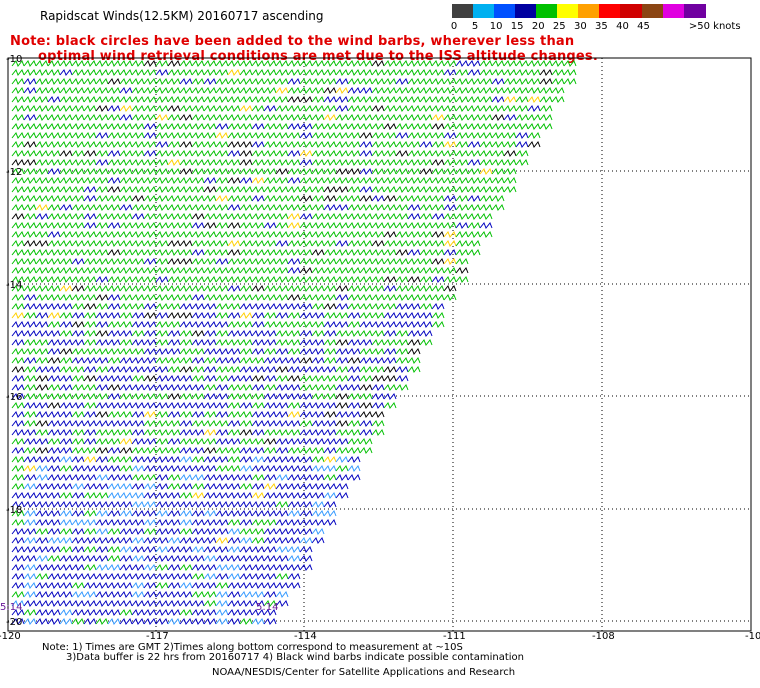 The height and width of the screenshot is (688, 760). Describe the element at coordinates (475, 26) in the screenshot. I see `legend-label: 5` at that location.